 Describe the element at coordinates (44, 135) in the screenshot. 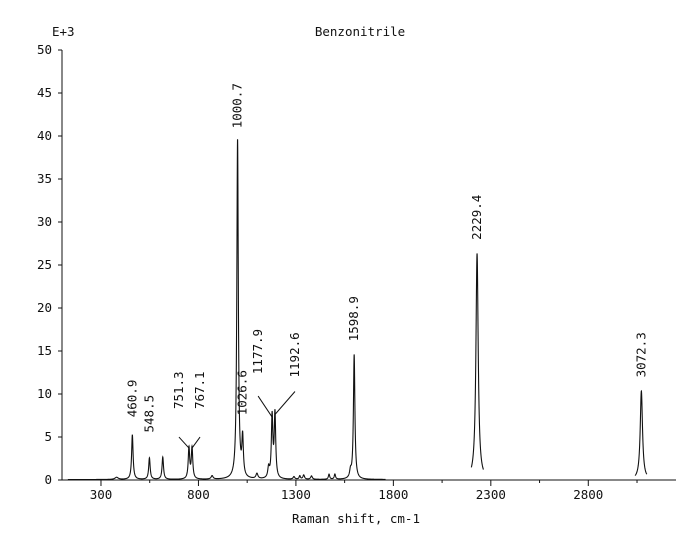

I see `y-tick-label: 40` at that location.